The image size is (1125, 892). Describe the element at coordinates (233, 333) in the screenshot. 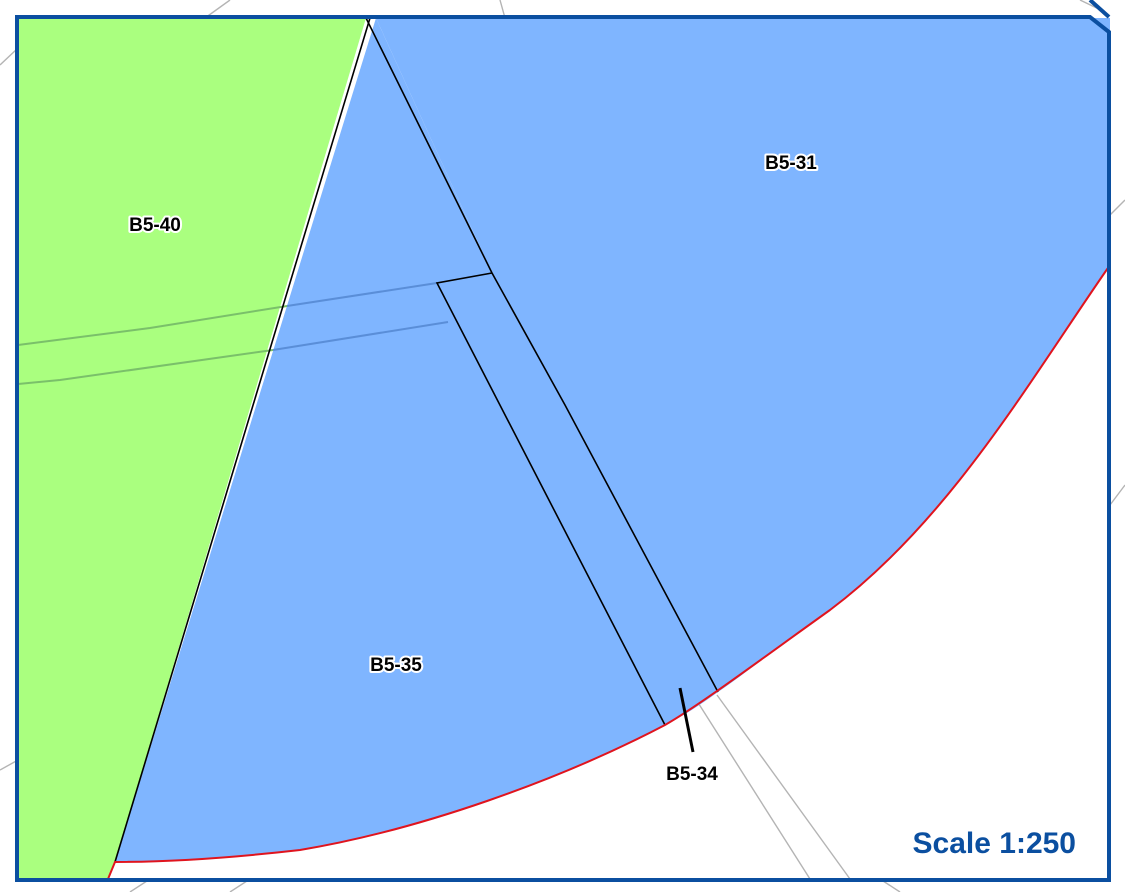

I see `easement-lines` at that location.